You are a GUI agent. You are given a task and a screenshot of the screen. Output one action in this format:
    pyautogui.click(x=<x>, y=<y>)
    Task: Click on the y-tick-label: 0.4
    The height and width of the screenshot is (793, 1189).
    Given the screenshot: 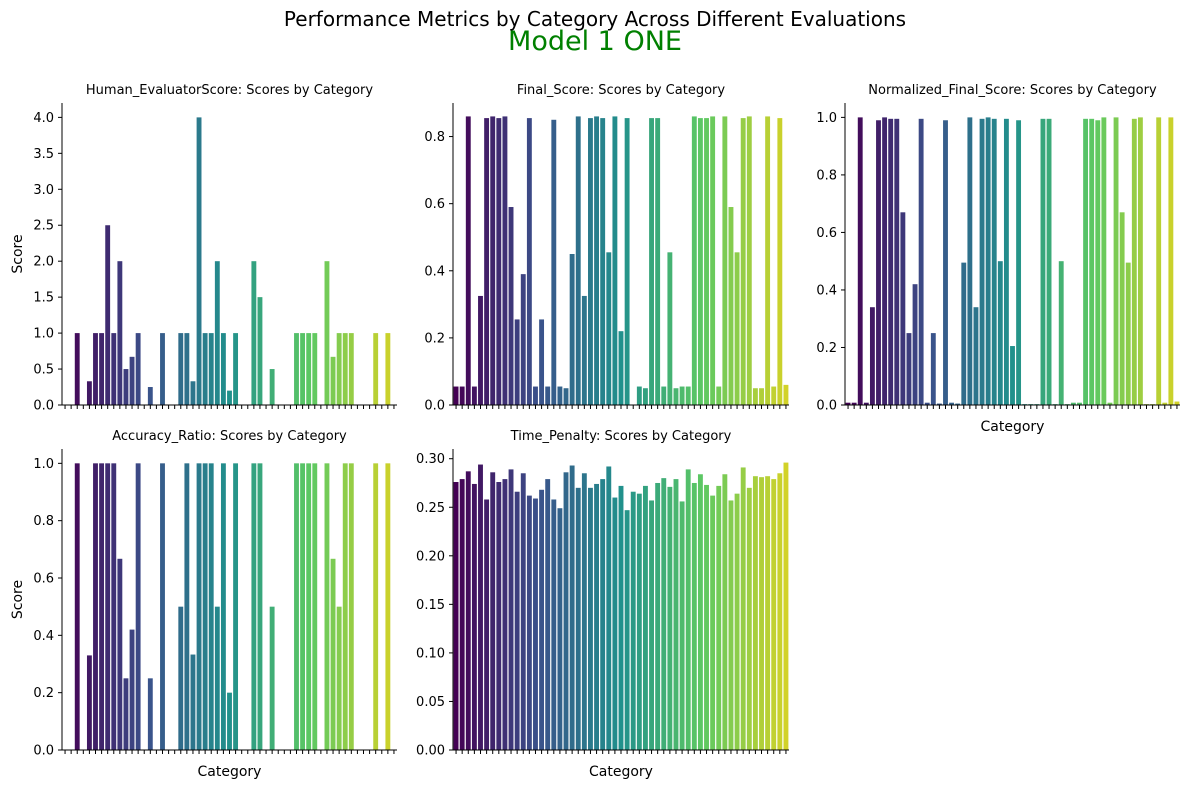 What is the action you would take?
    pyautogui.click(x=434, y=271)
    